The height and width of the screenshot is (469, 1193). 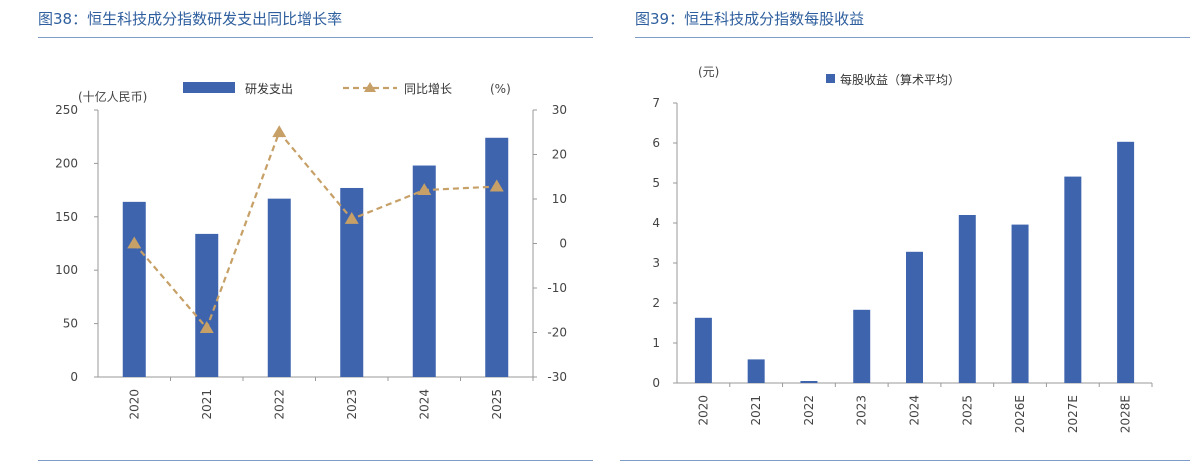 I want to click on yoy-growth-line, so click(x=315, y=230).